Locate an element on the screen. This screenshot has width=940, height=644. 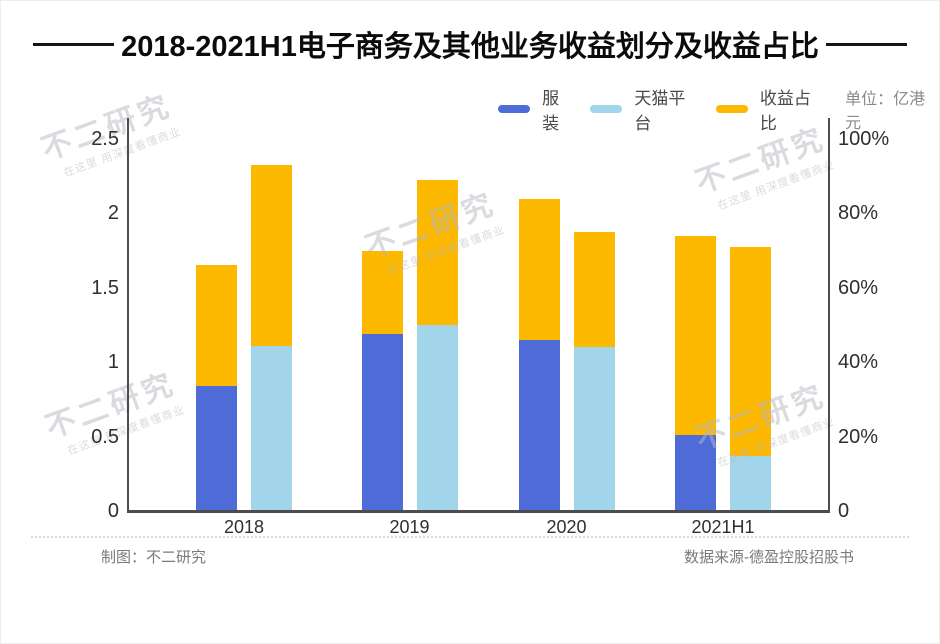
title-row: 2018-2021H1电子商务及其他业务收益划分及收益占比 is located at coordinates (470, 44).